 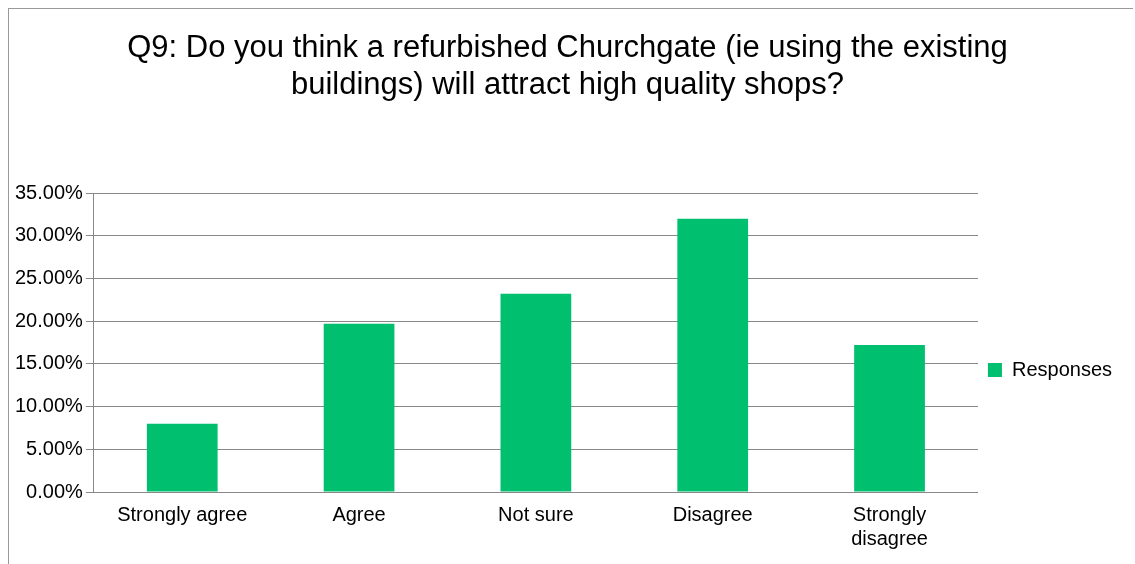 I want to click on chart-title: Q9: Do you think a refurbished Churchgate (ie using the existing buildings) will attract high quality shops?, so click(x=567, y=65).